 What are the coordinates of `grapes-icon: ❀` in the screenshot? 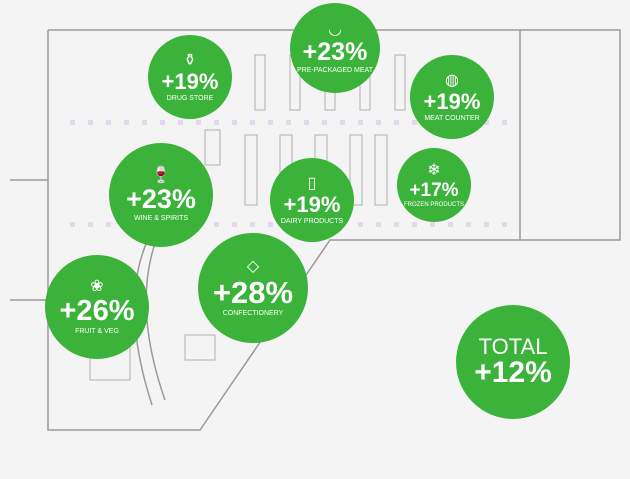 It's located at (97, 286).